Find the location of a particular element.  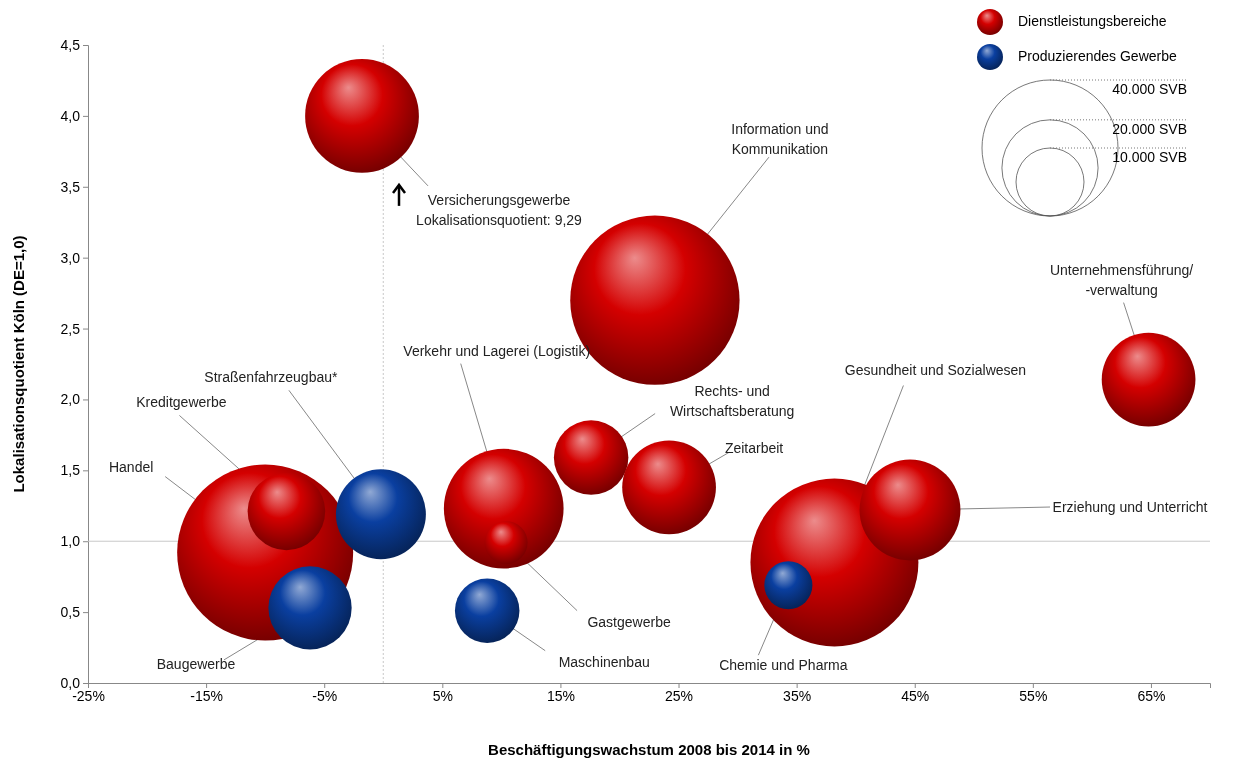

annotation: Baugewerbe is located at coordinates (196, 663).